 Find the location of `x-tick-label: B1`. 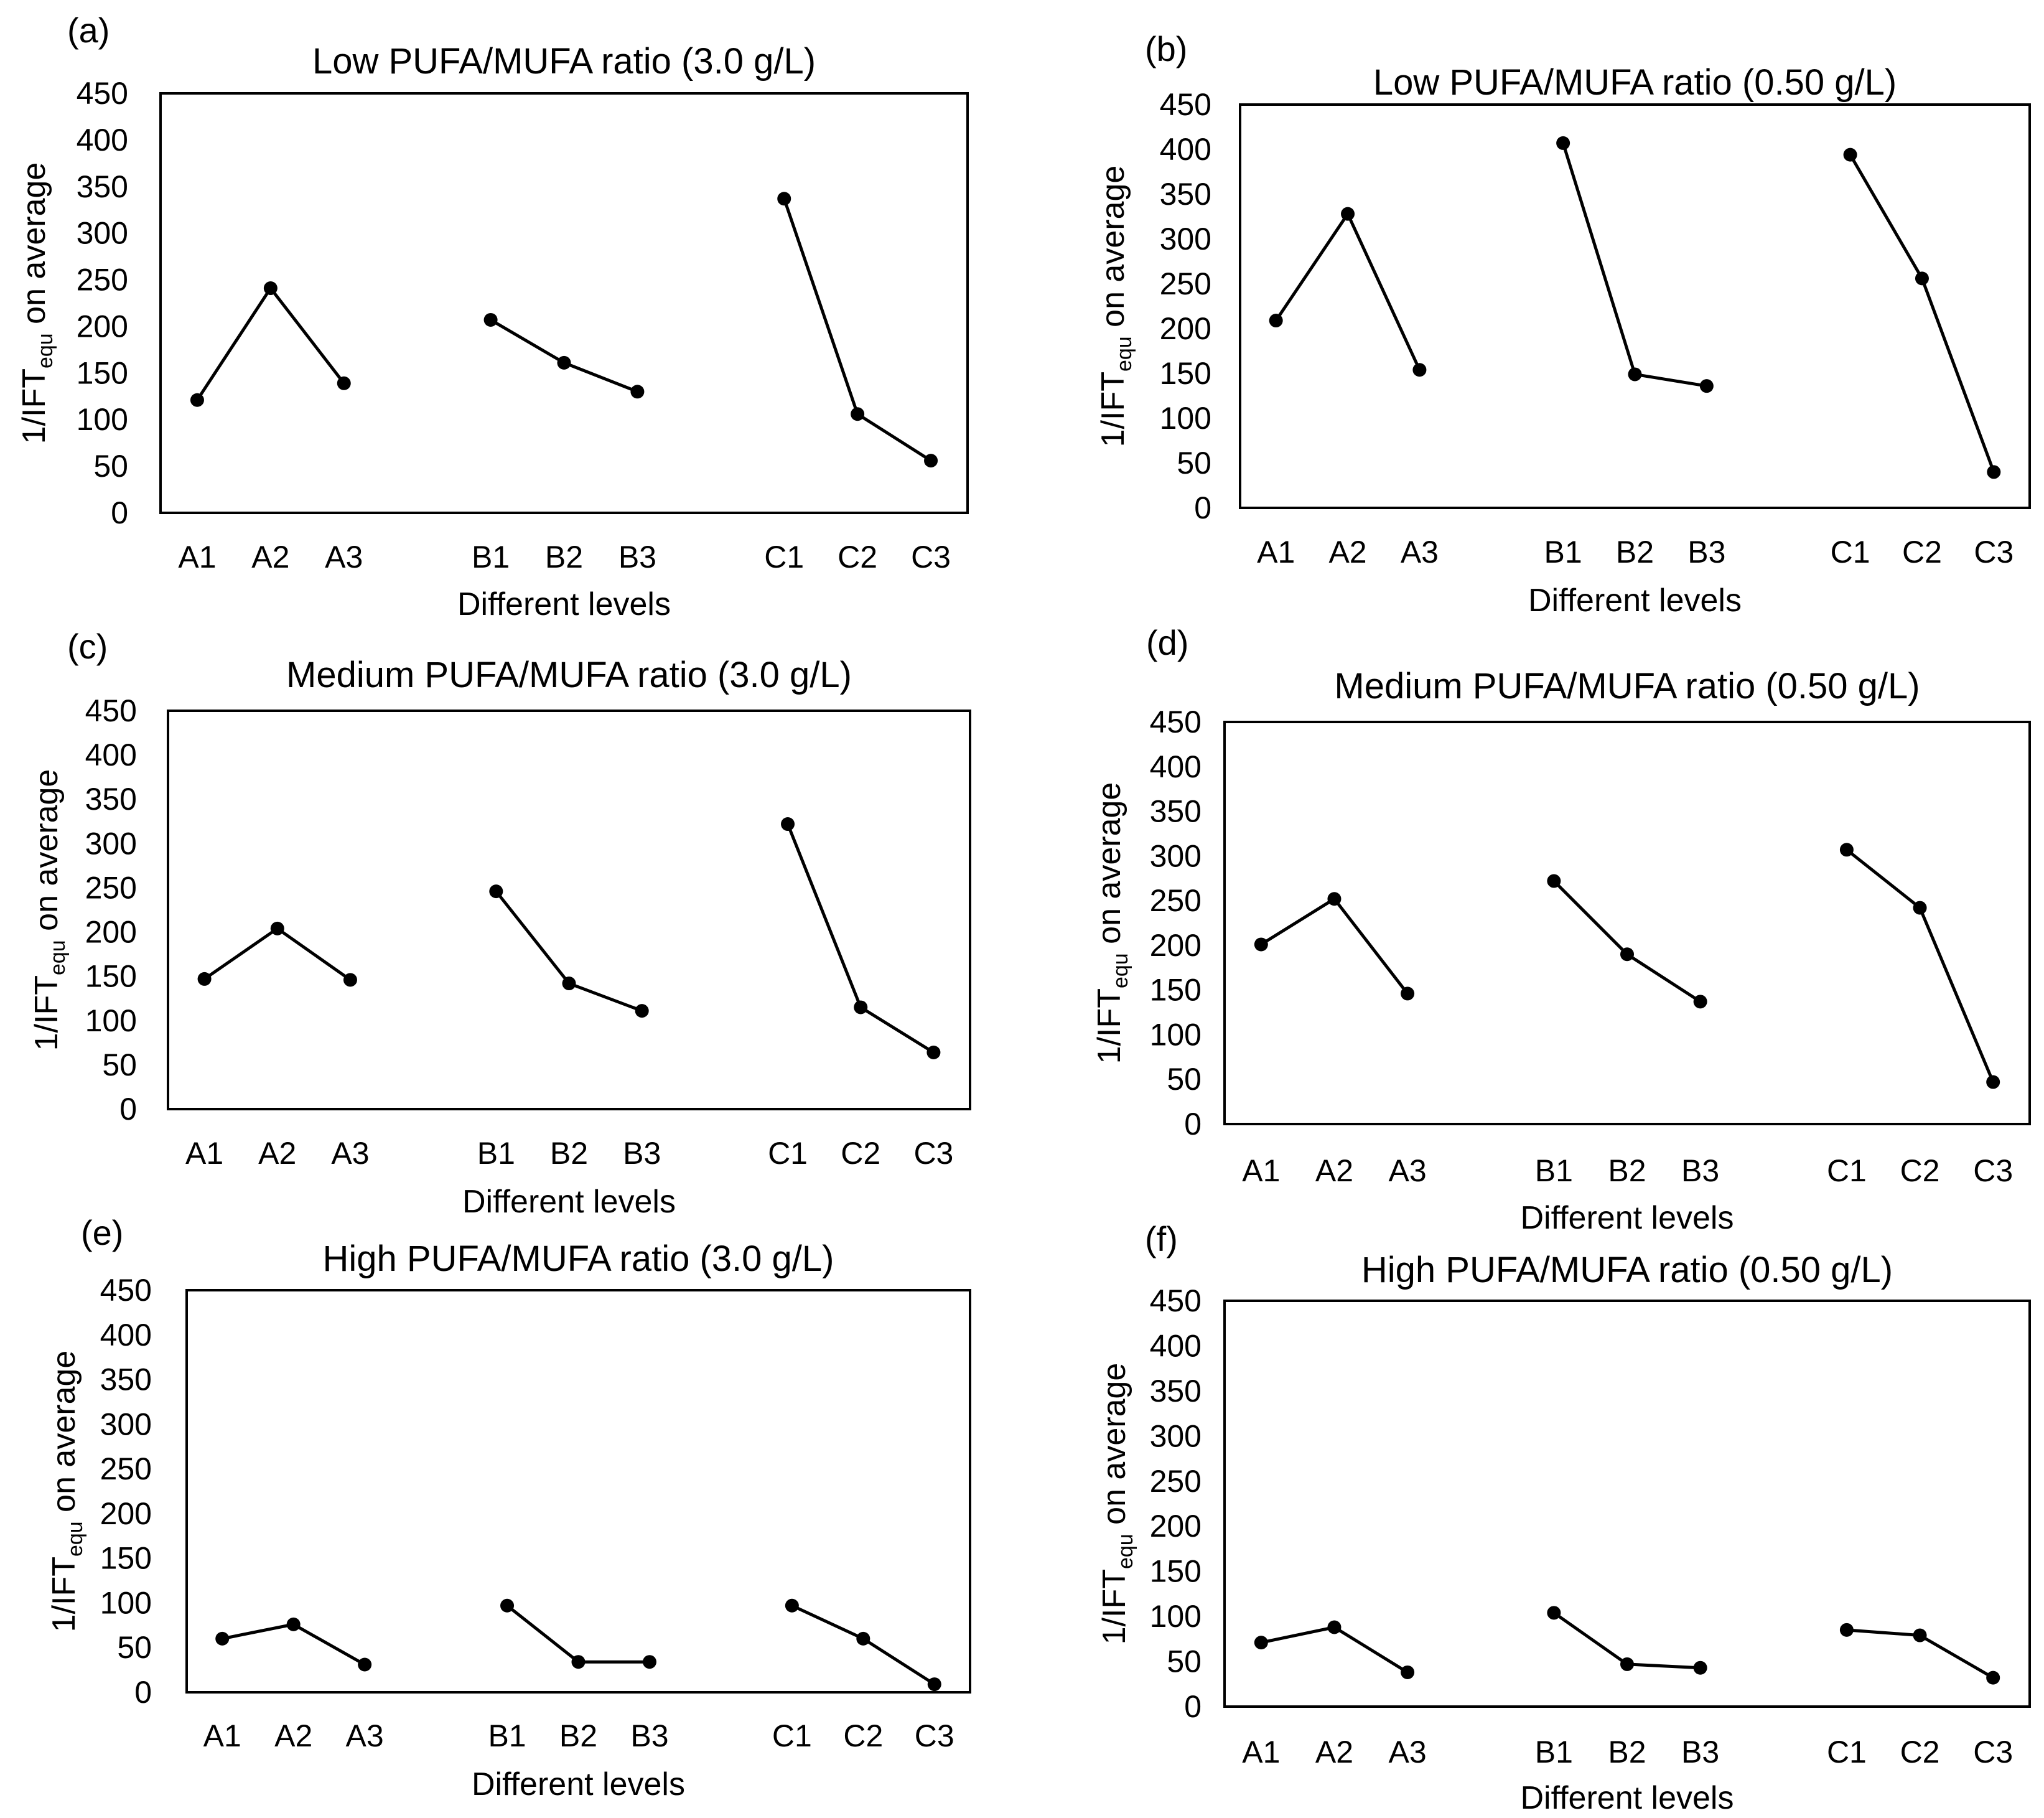

x-tick-label: B1 is located at coordinates (1554, 1170).